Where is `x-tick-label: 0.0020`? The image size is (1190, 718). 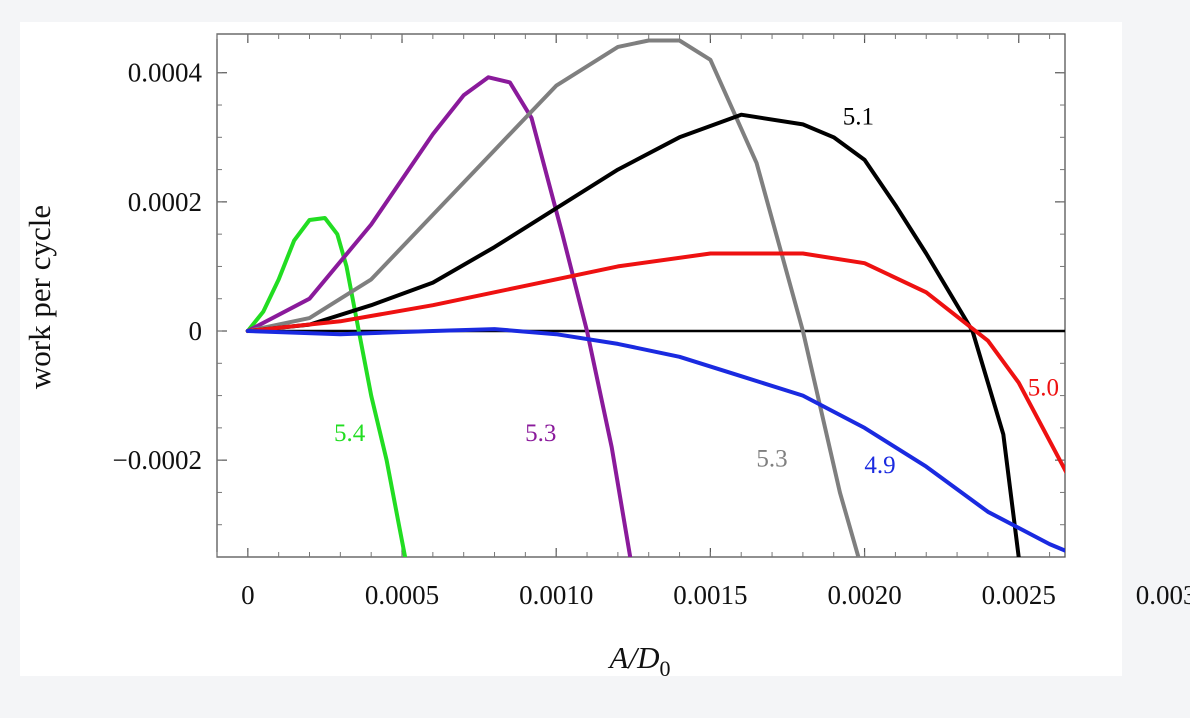 x-tick-label: 0.0020 is located at coordinates (864, 595).